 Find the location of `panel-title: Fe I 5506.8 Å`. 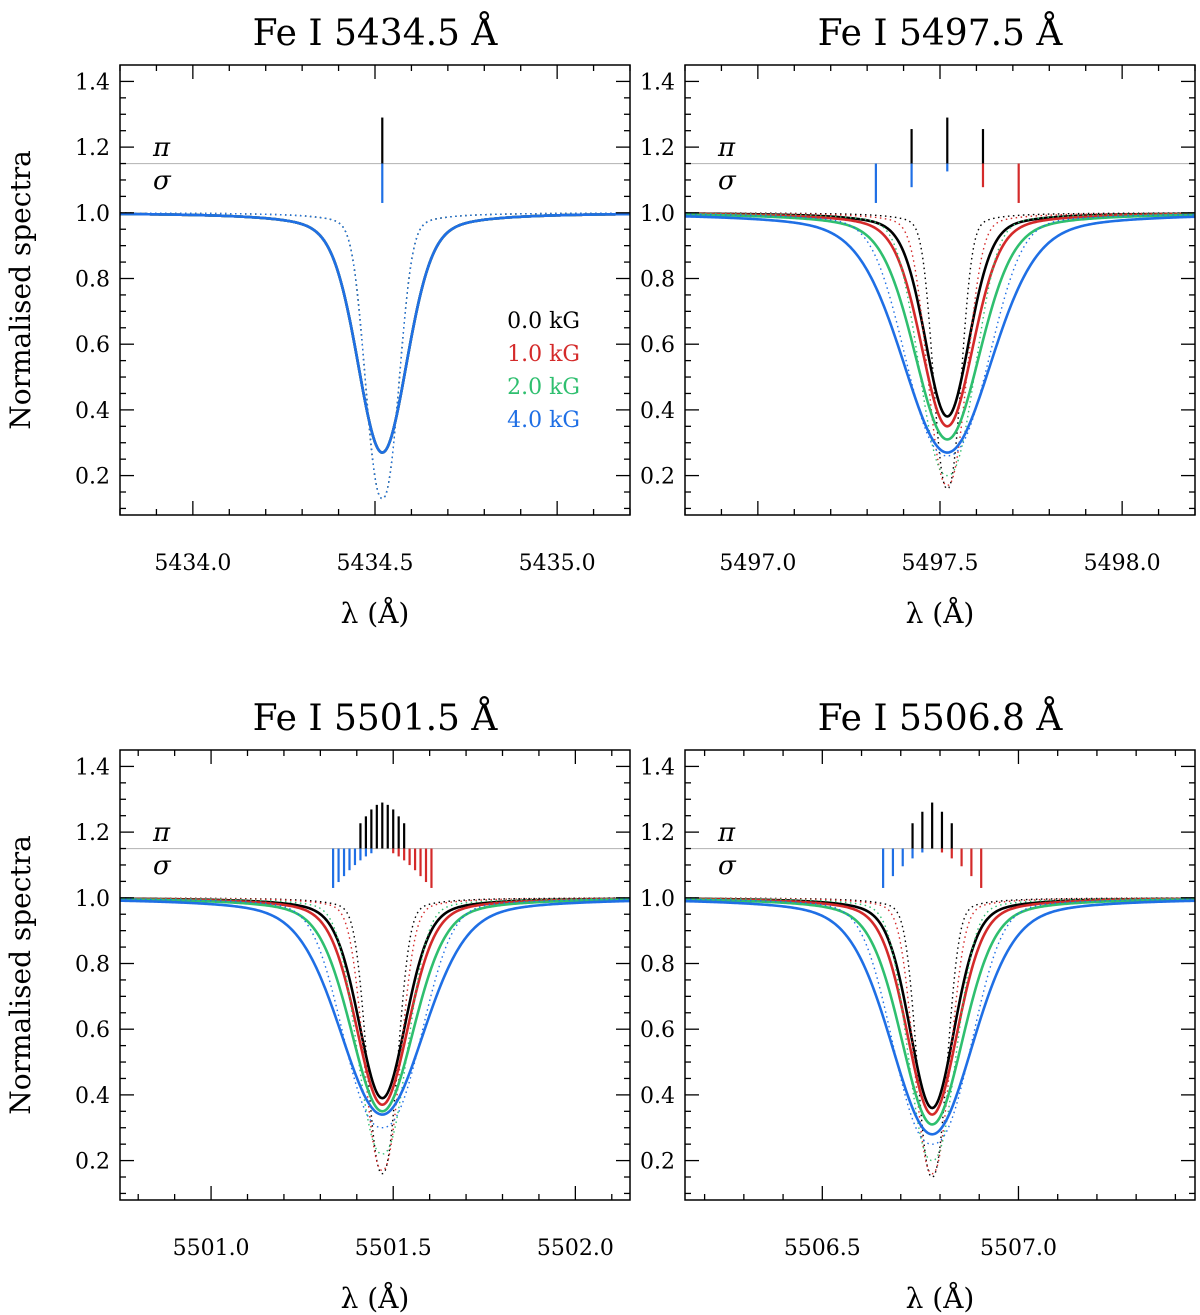

panel-title: Fe I 5506.8 Å is located at coordinates (941, 718).